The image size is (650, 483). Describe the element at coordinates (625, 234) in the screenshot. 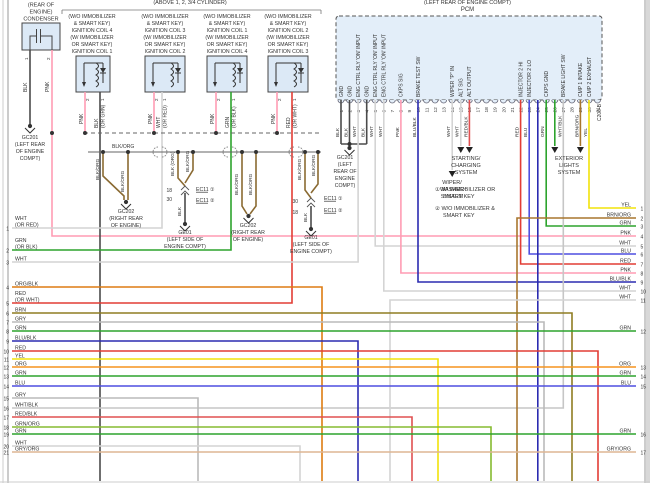

I see `edge-wire-label: PNK` at that location.